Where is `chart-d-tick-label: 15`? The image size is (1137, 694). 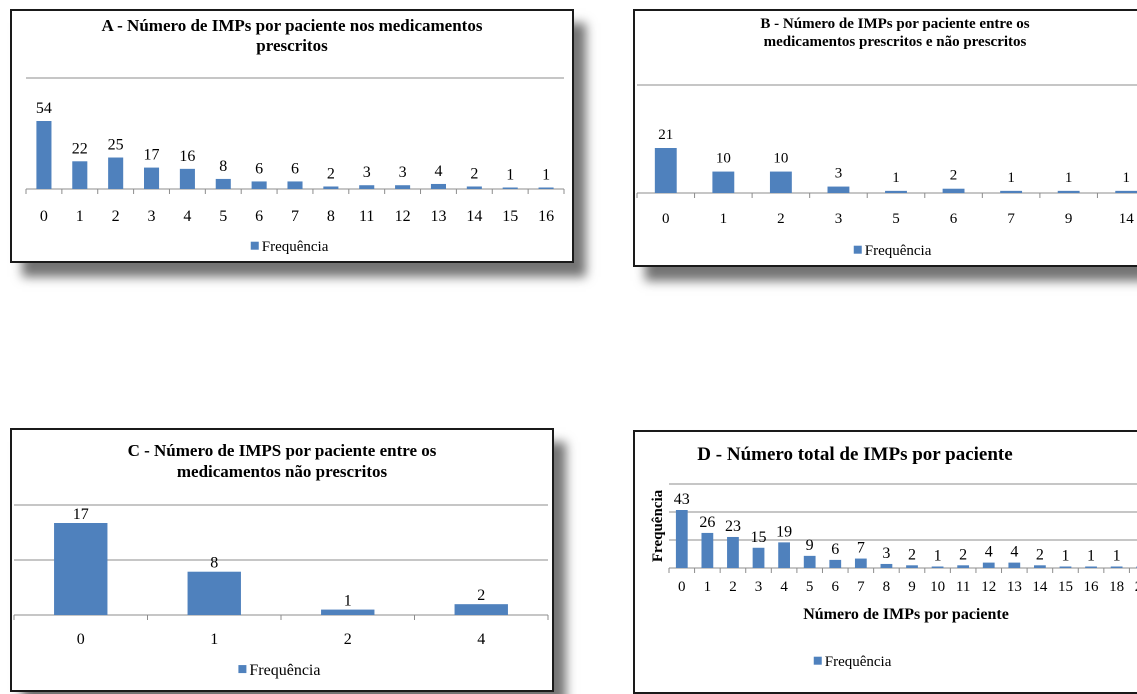 chart-d-tick-label: 15 is located at coordinates (1065, 587).